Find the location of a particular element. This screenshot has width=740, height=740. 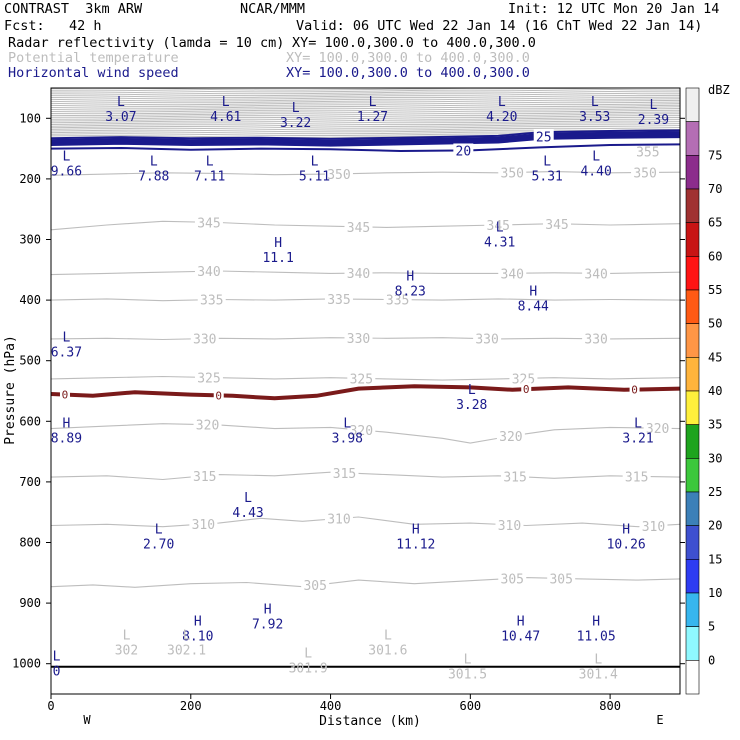

theta-contour-label: 345 is located at coordinates (358, 228).